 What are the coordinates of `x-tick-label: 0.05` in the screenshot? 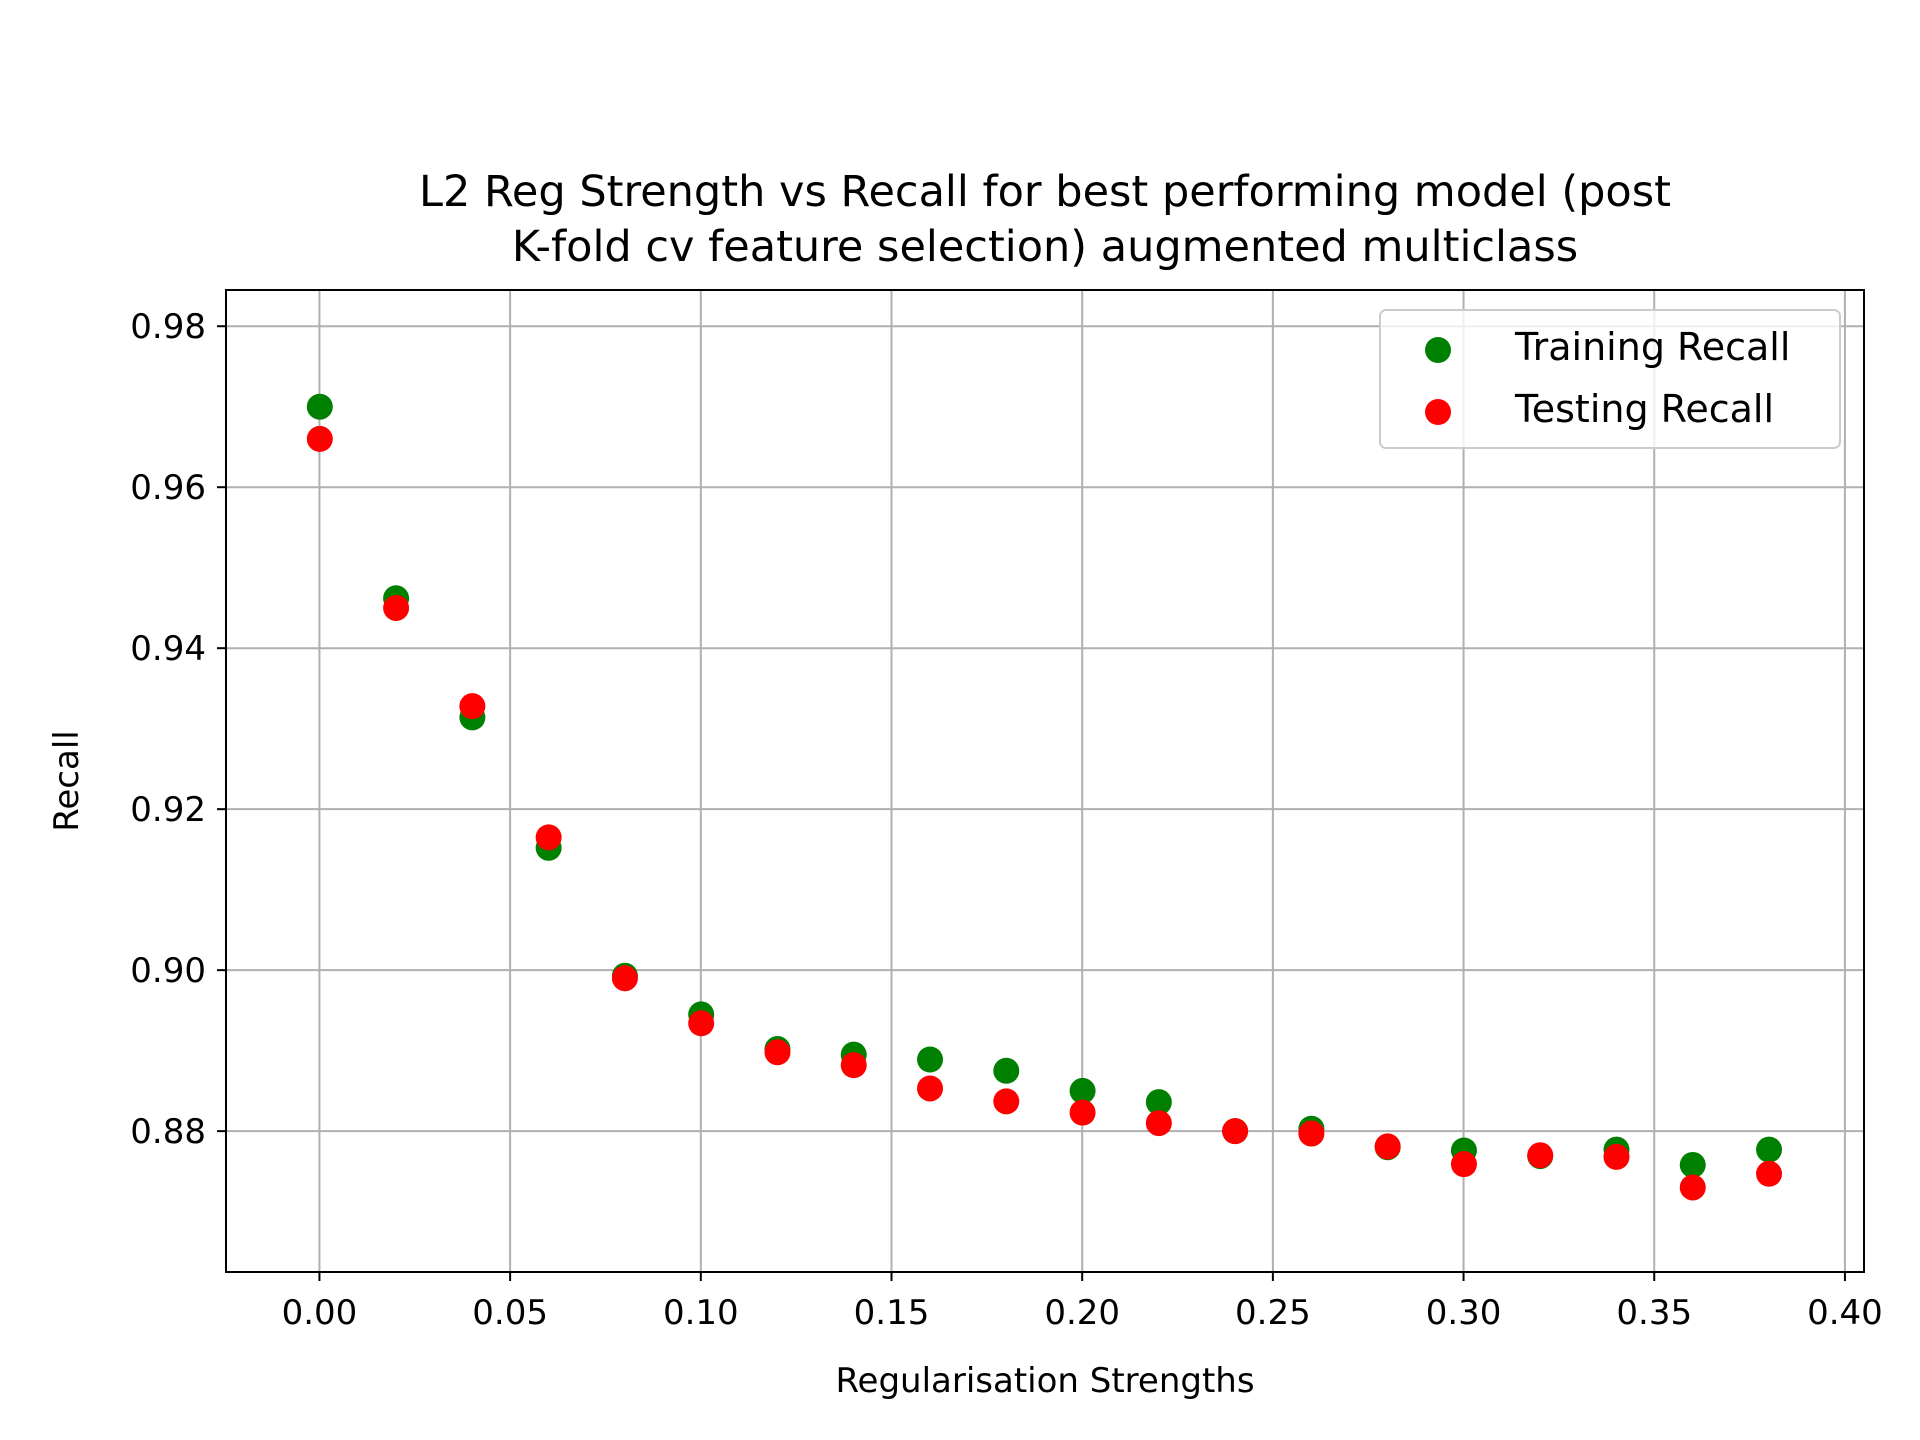 It's located at (510, 1313).